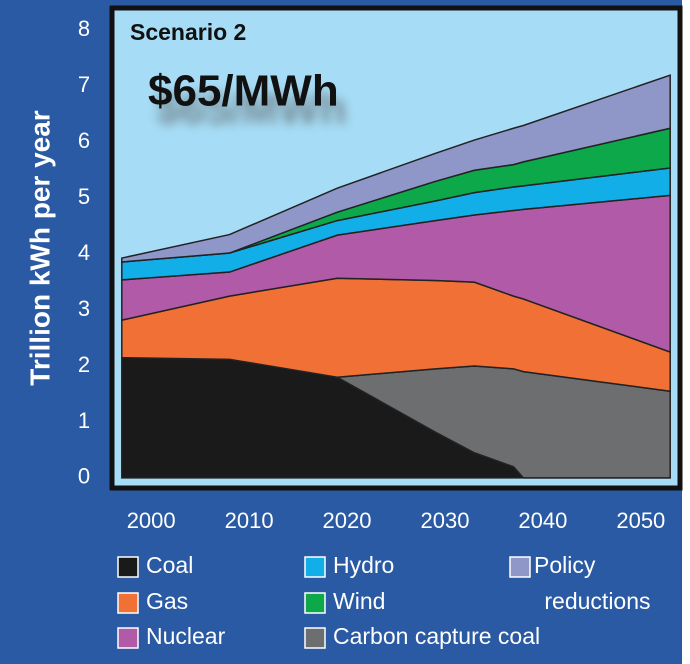  I want to click on annotation: Scenario 2, so click(188, 32).